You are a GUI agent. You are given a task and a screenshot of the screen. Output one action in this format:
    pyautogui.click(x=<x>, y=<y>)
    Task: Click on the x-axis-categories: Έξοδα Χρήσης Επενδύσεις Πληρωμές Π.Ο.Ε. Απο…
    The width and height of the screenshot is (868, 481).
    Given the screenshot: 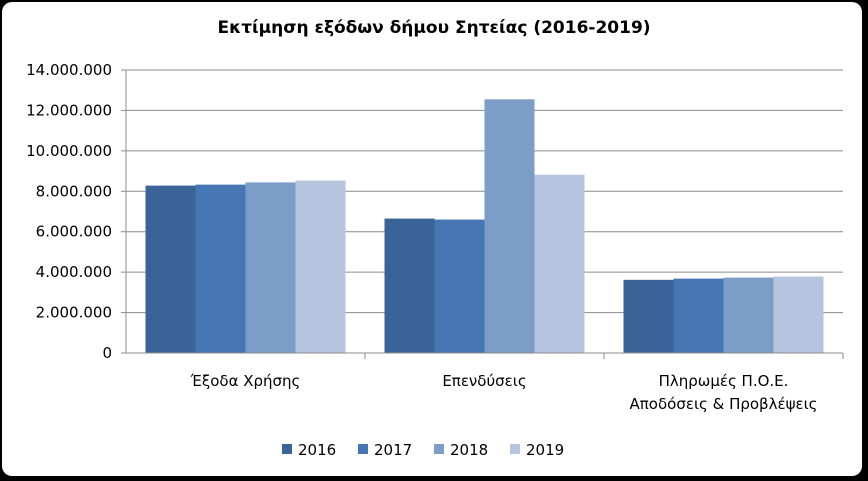 What is the action you would take?
    pyautogui.click(x=504, y=392)
    